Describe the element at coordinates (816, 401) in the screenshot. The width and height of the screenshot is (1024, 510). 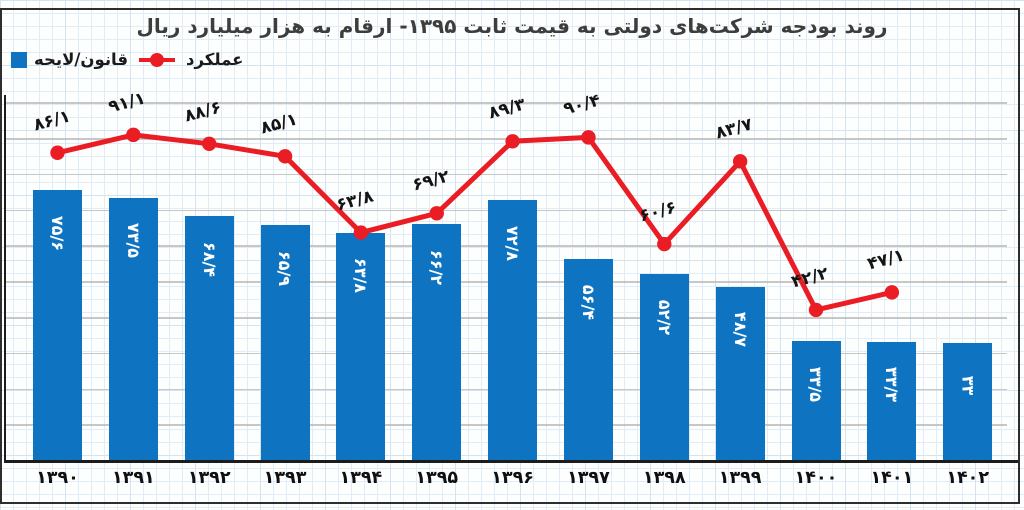
I see `bar-1400: ۳۳/۵` at that location.